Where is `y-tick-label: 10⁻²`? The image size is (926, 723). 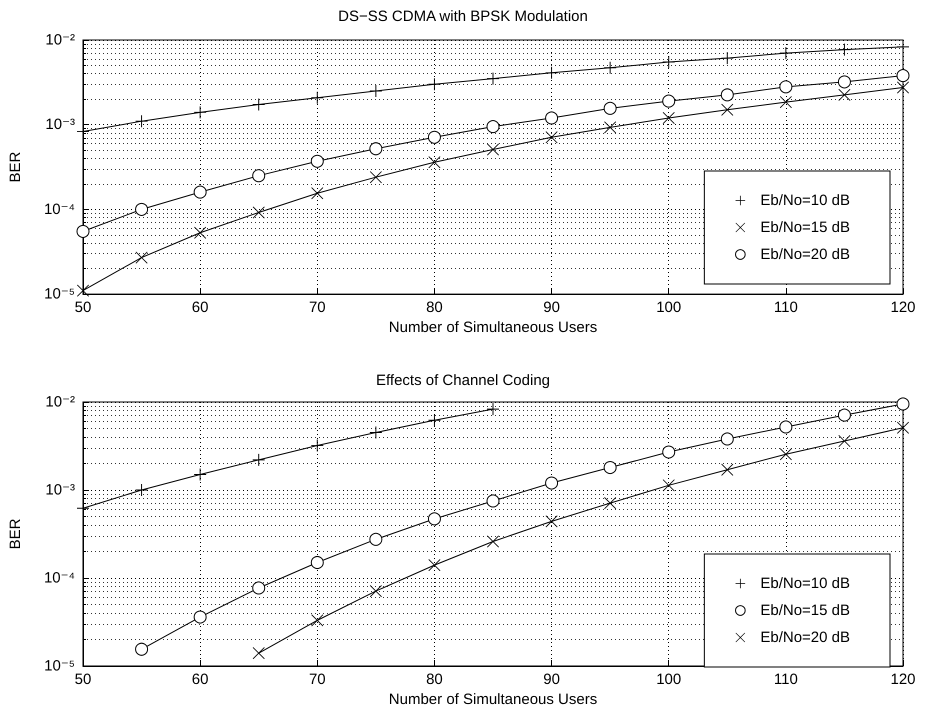
y-tick-label: 10⁻² is located at coordinates (60, 402).